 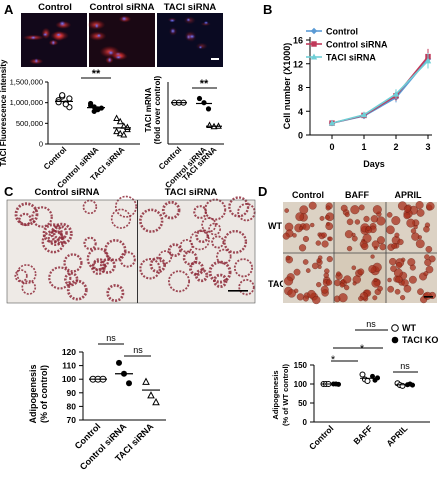 I want to click on growth-ylabel: Cell number (X1000), so click(x=287, y=86).